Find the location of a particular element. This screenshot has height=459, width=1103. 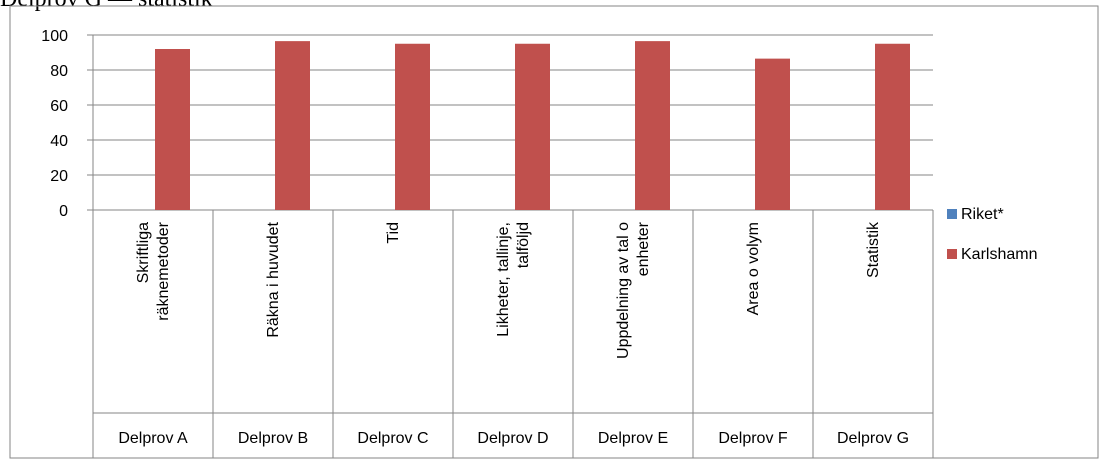

category-label: Tid is located at coordinates (393, 233).